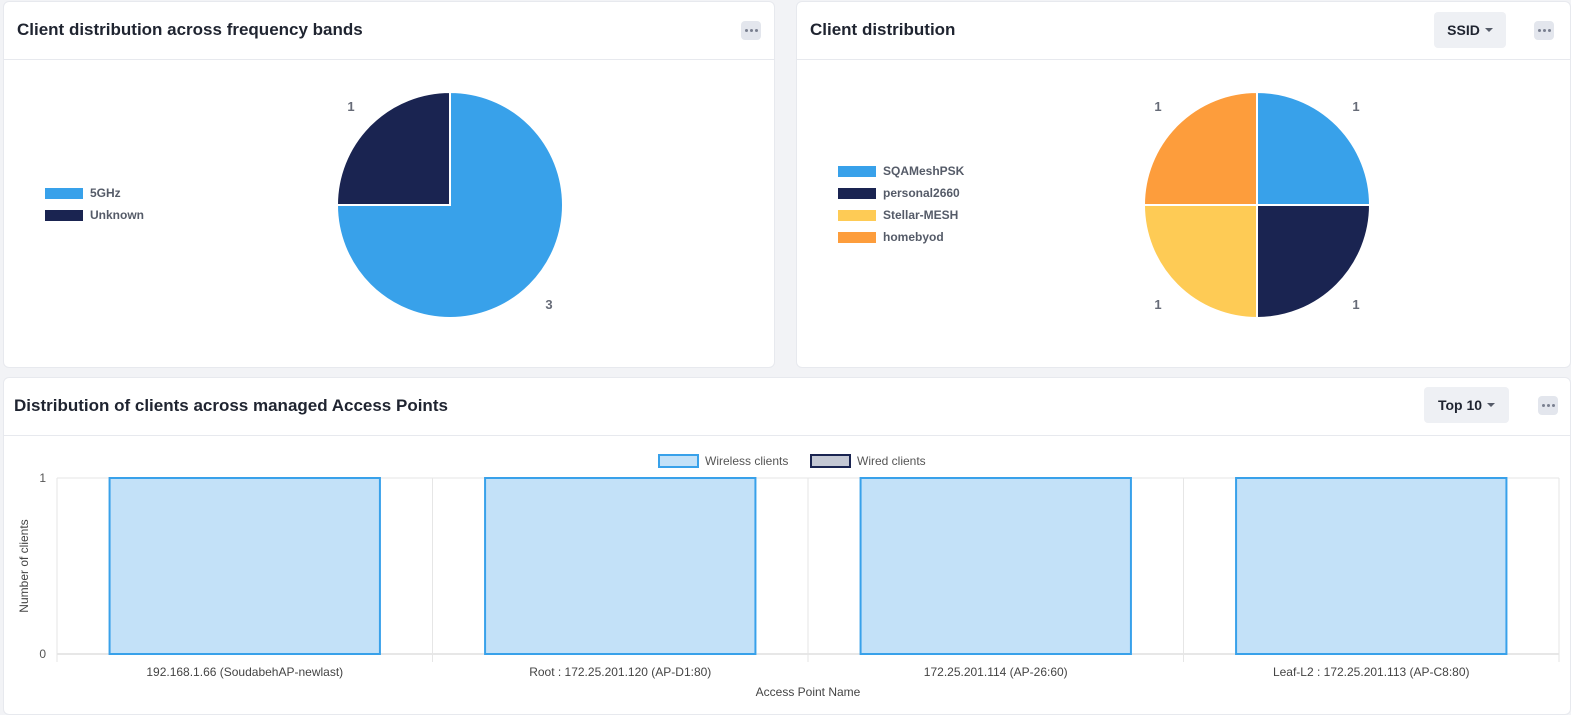 The width and height of the screenshot is (1571, 715). I want to click on x-tick-label: Root : 172.25.201.120 (AP-D1:80), so click(620, 672).